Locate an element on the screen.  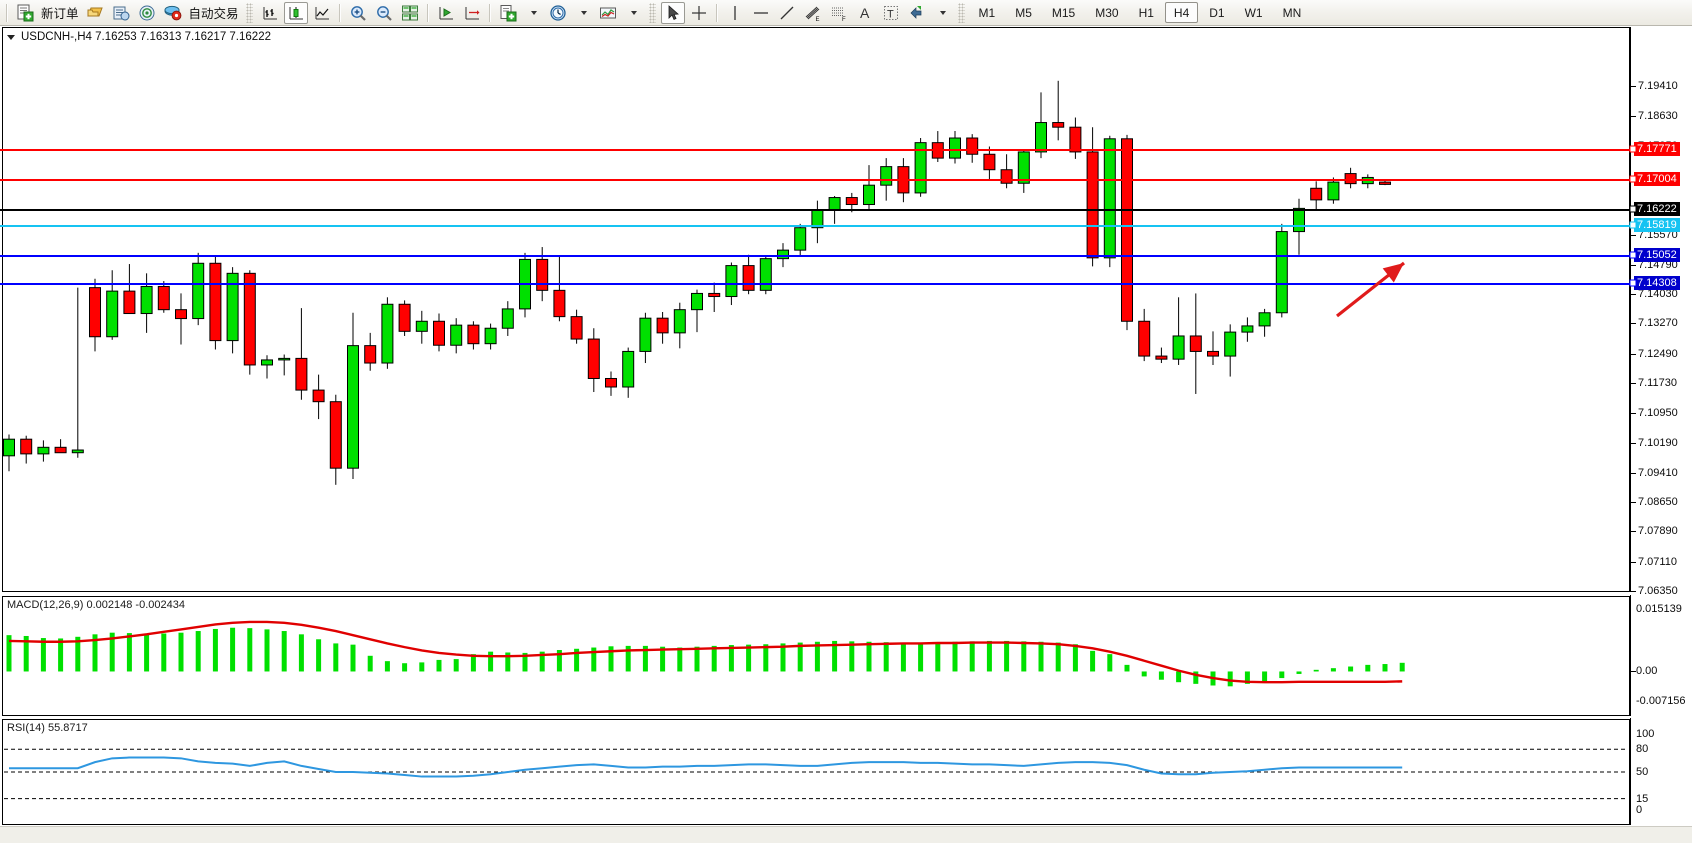
arrows-dropdown is located at coordinates (942, 13).